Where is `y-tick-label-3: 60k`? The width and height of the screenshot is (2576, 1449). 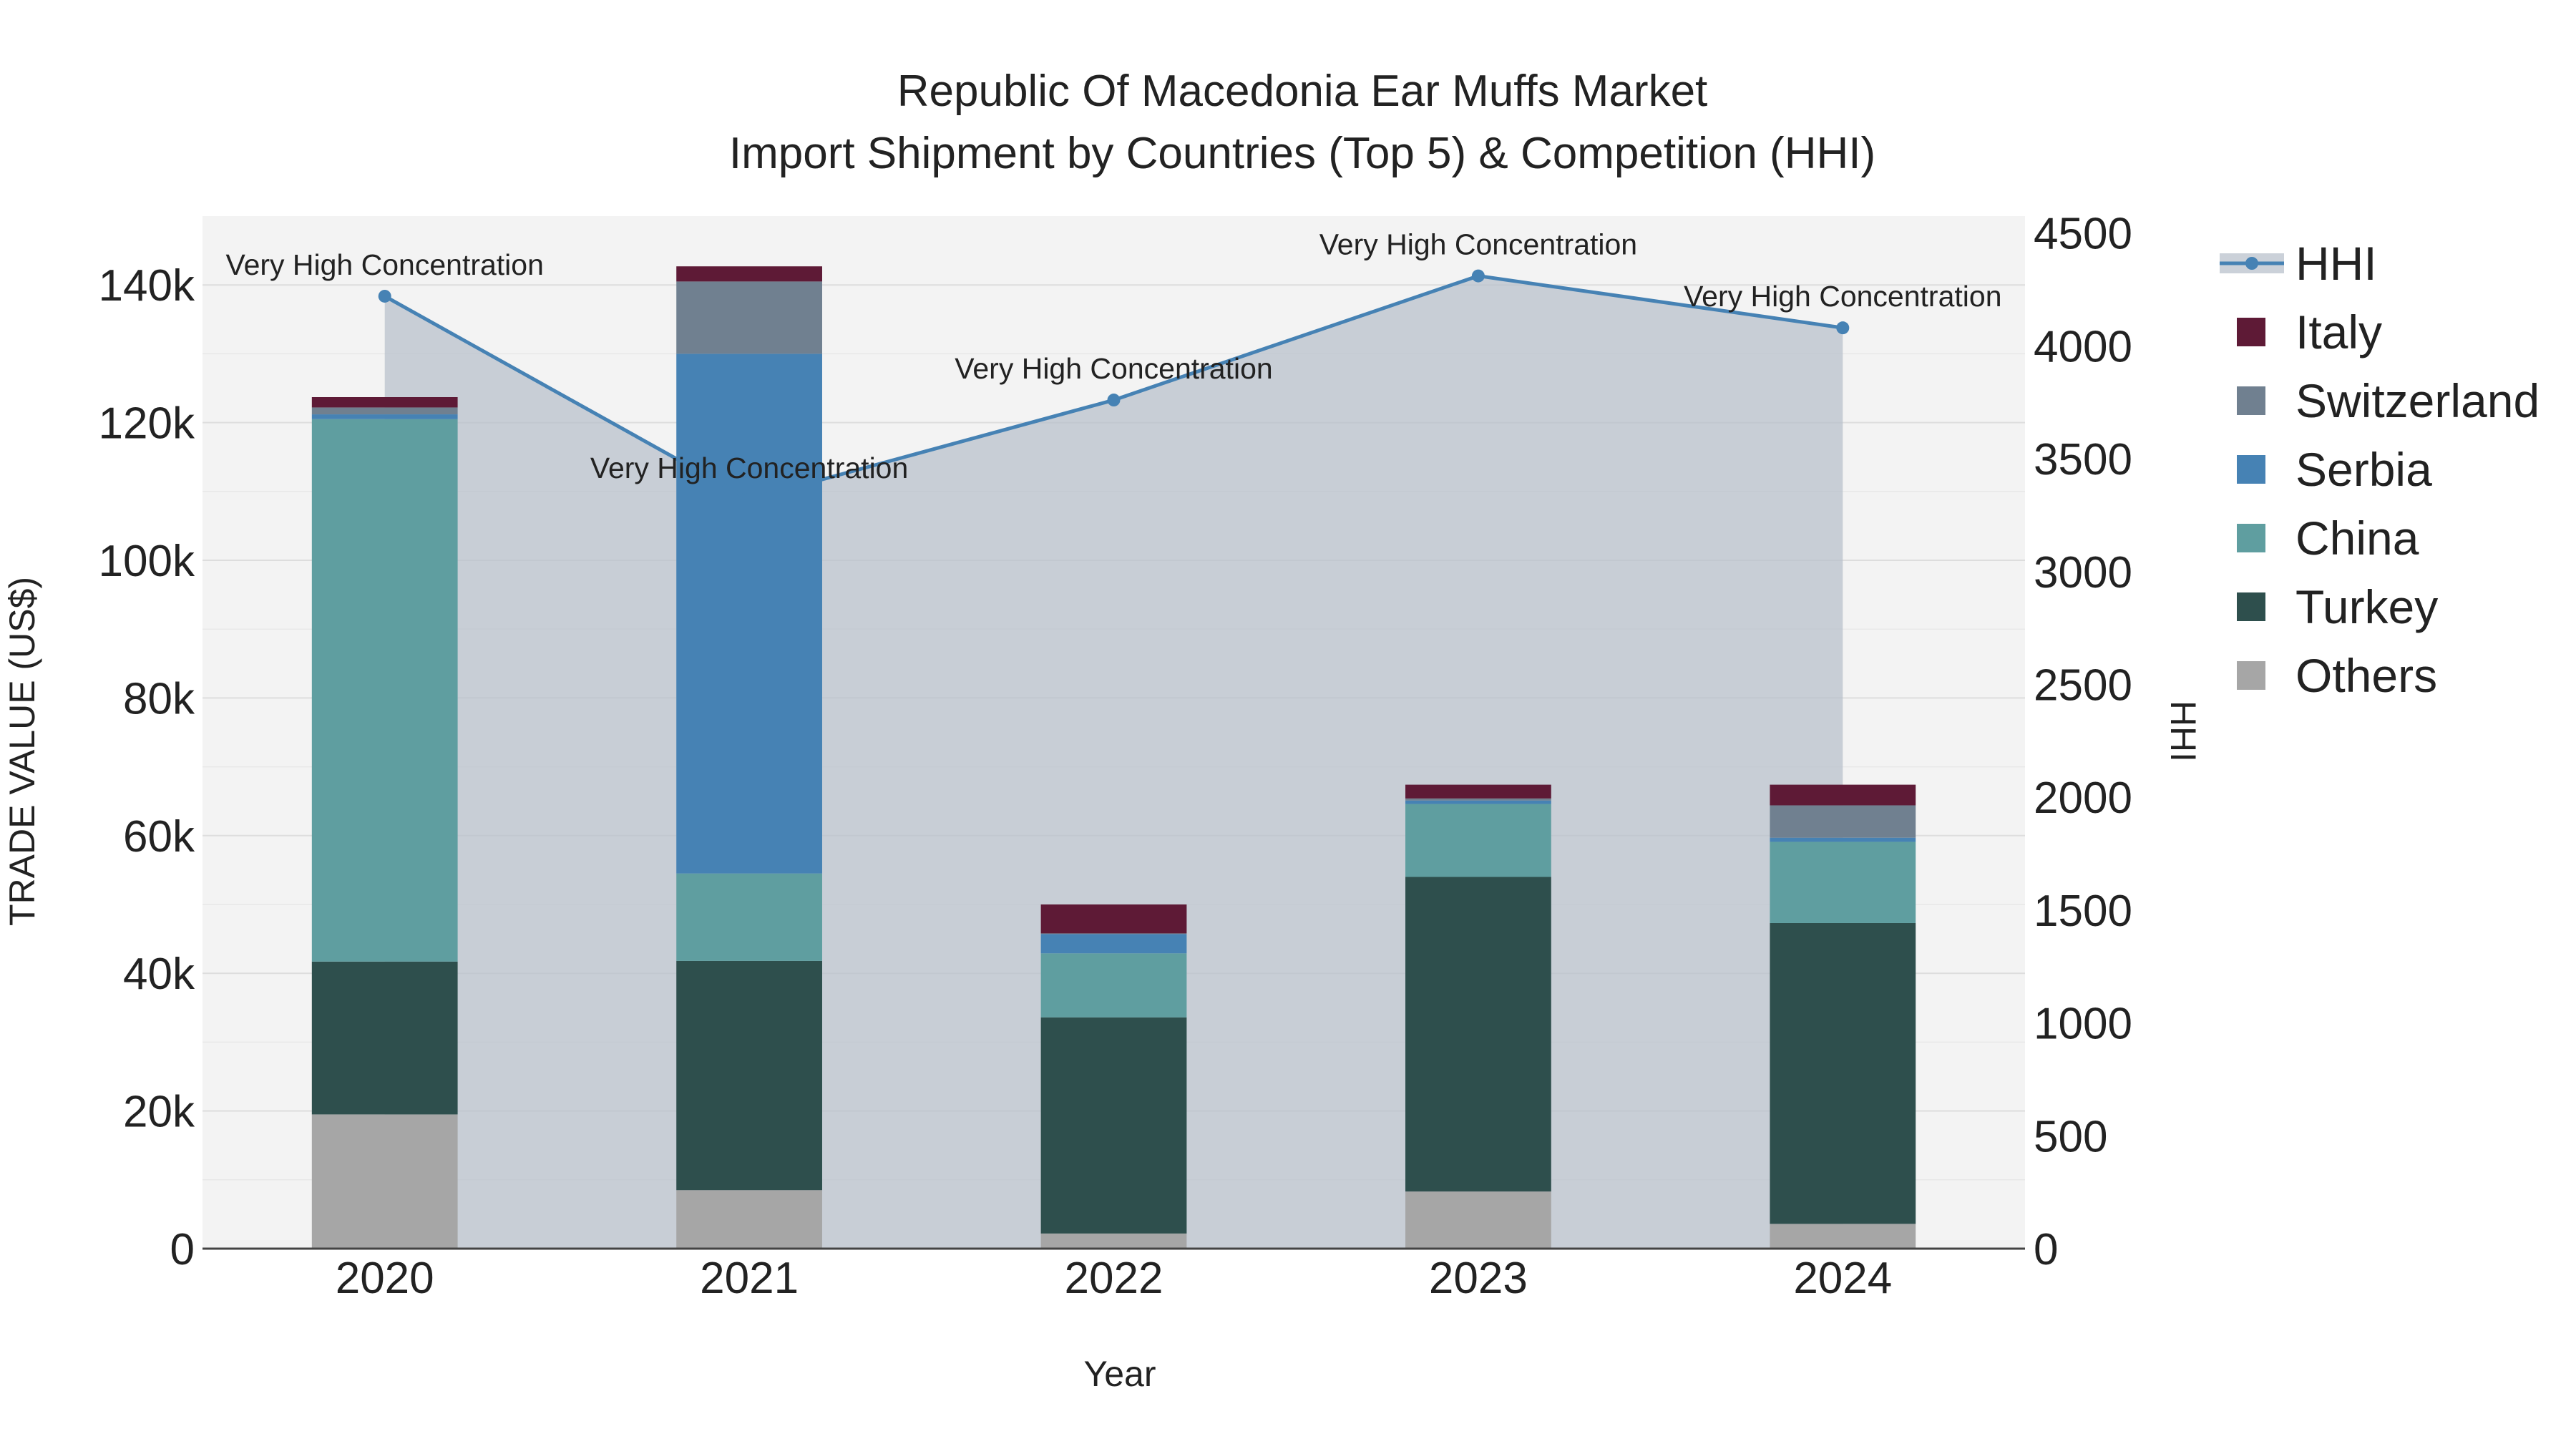 y-tick-label-3: 60k is located at coordinates (159, 837).